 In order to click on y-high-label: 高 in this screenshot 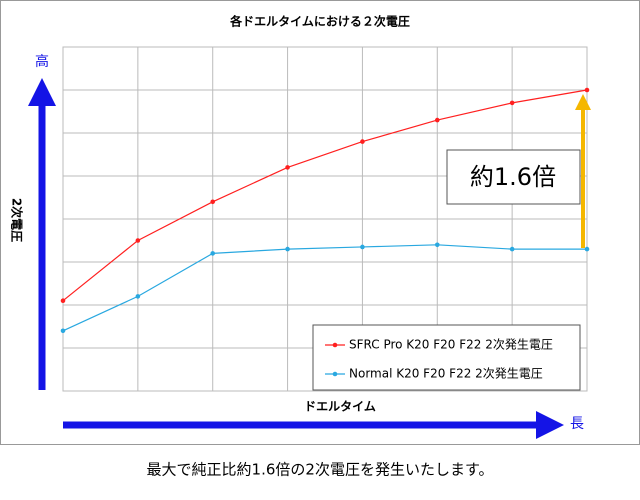, I will do `click(42, 61)`.